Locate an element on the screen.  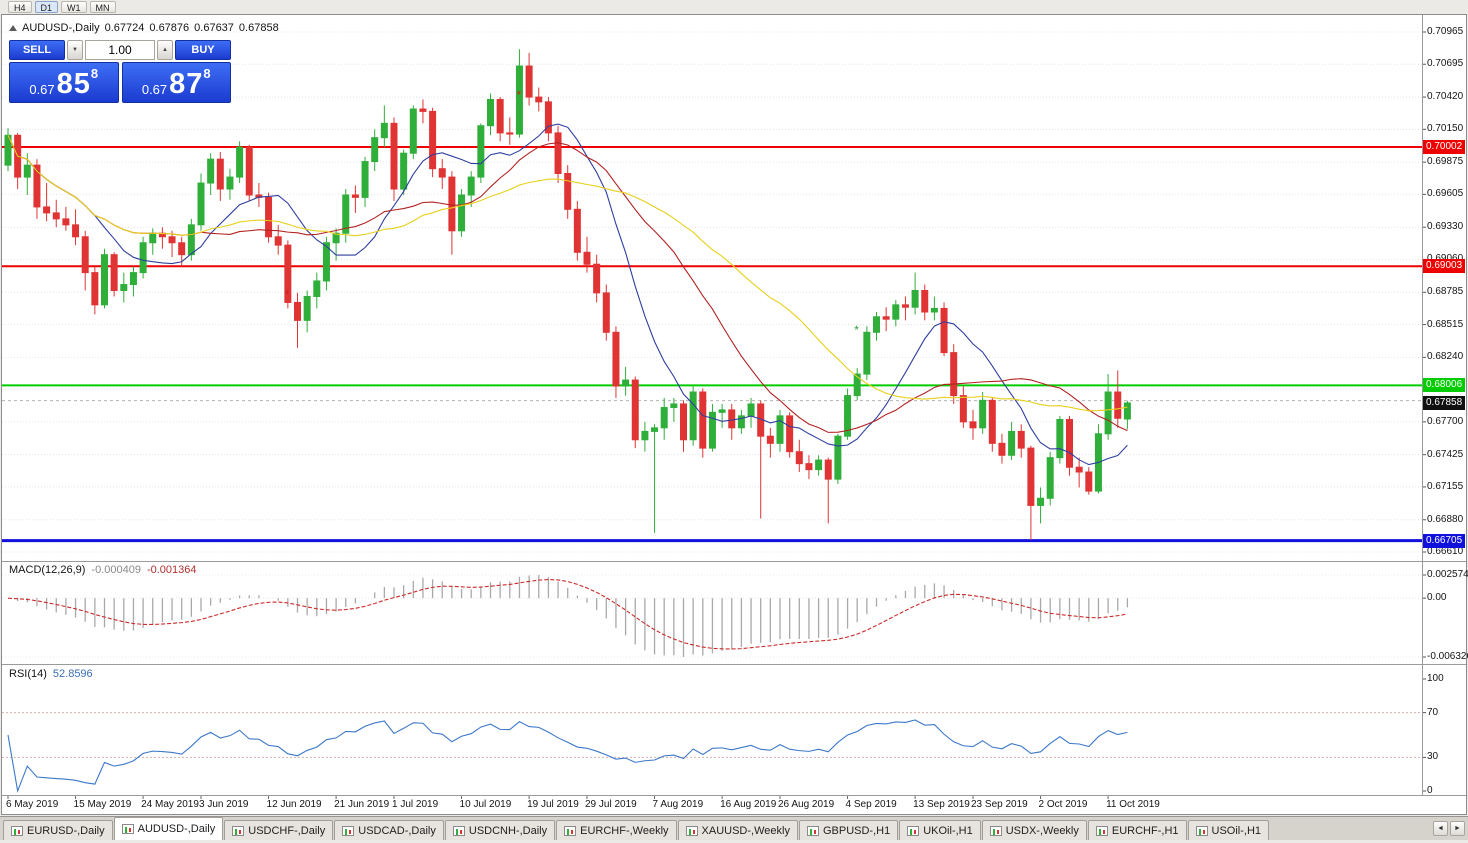
macd-pane is located at coordinates (714, 616).